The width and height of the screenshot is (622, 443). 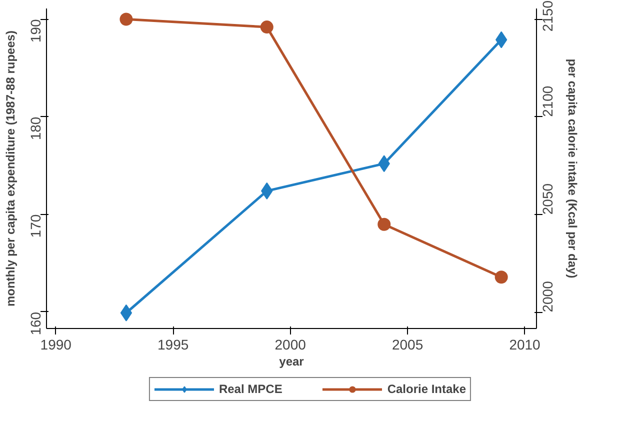 I want to click on y-axis-title: monthly per capita expenditure (1987-88 rupees), so click(x=11, y=168).